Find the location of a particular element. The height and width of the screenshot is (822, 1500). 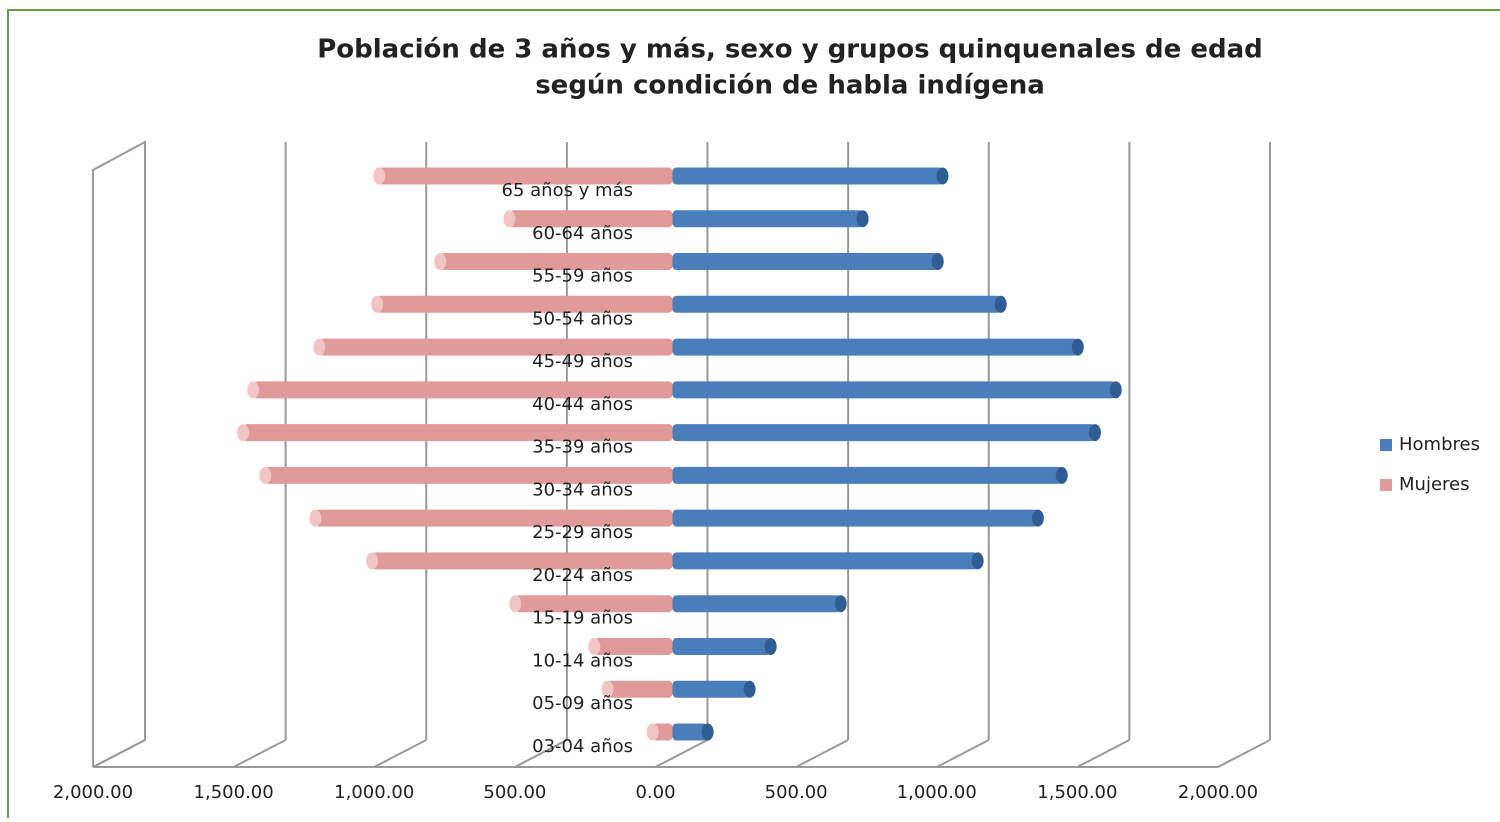

y-tick-label: 05-09 años is located at coordinates (582, 703).